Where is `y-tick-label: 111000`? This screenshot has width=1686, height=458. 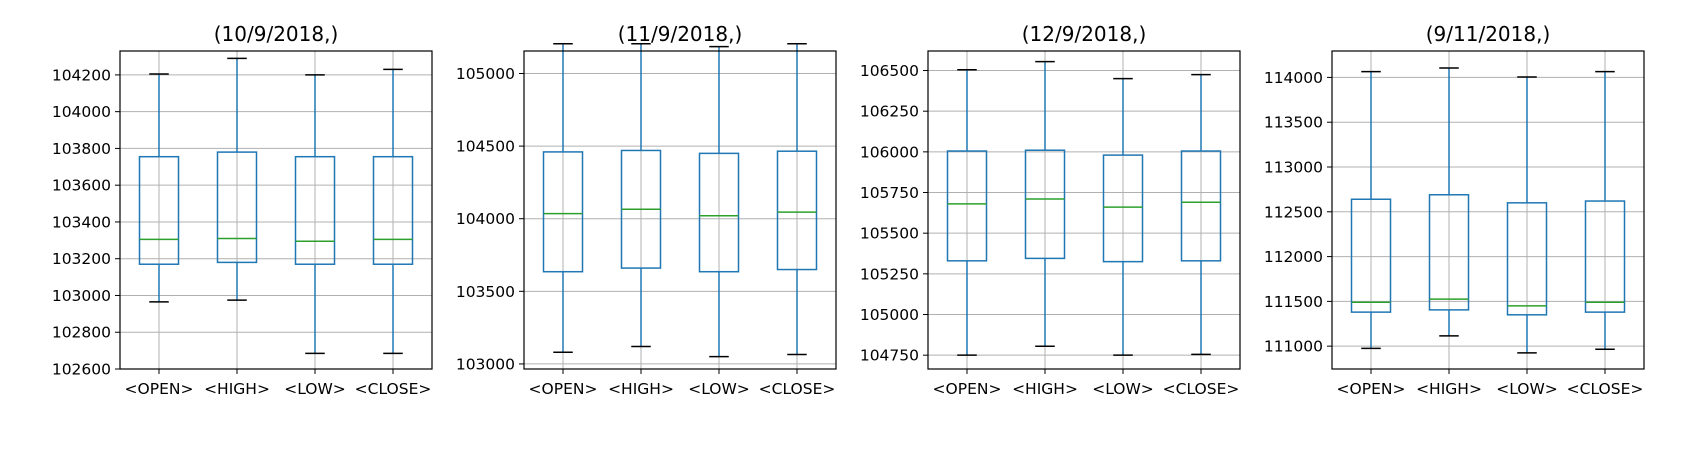
y-tick-label: 111000 is located at coordinates (1293, 347).